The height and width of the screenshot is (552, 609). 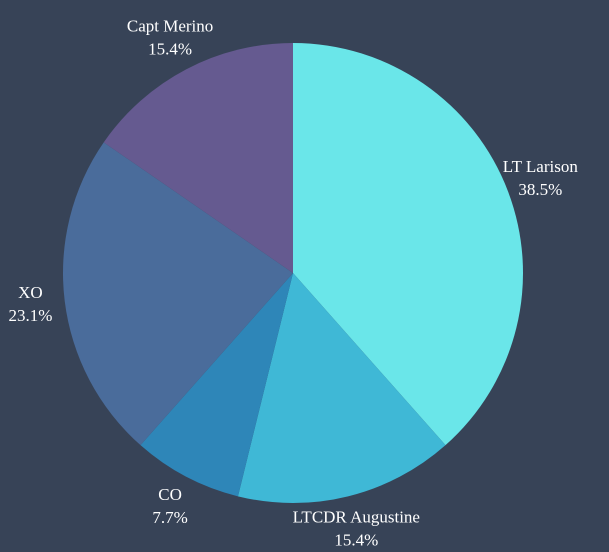 What do you see at coordinates (30, 292) in the screenshot?
I see `slice-label: XO` at bounding box center [30, 292].